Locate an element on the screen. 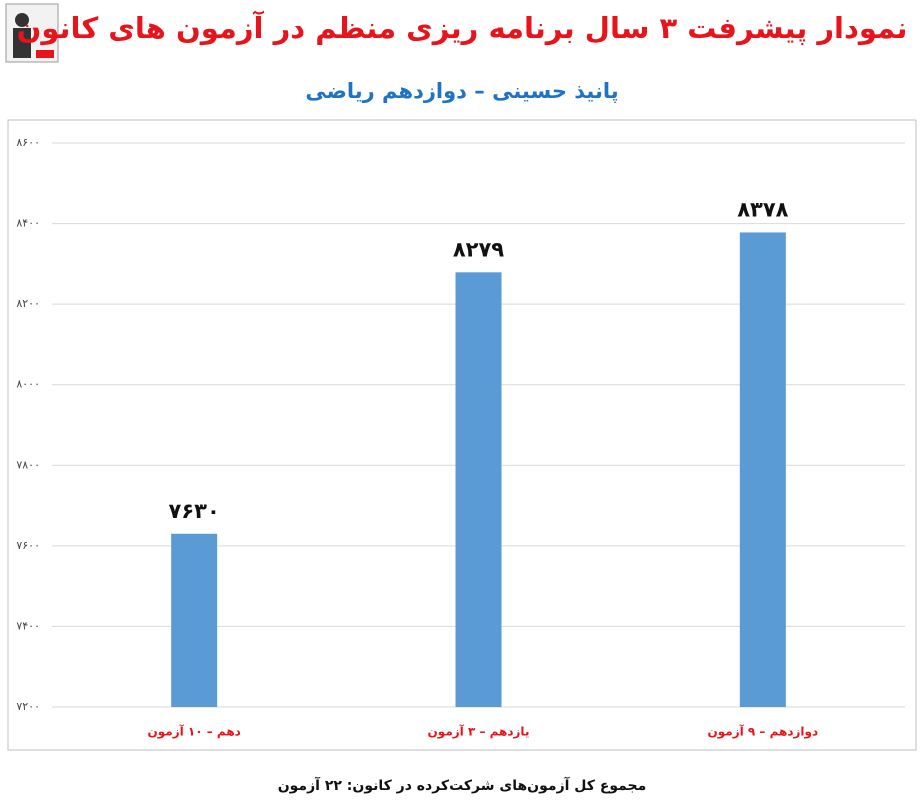 This screenshot has height=810, width=924. data-label: ۸۲۷۹ is located at coordinates (478, 249).